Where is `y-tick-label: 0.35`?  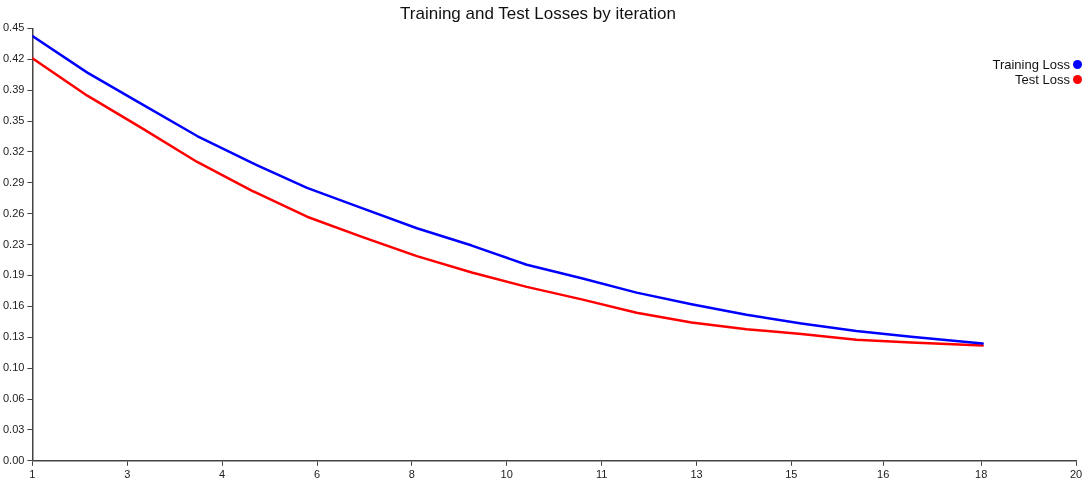 y-tick-label: 0.35 is located at coordinates (13, 120).